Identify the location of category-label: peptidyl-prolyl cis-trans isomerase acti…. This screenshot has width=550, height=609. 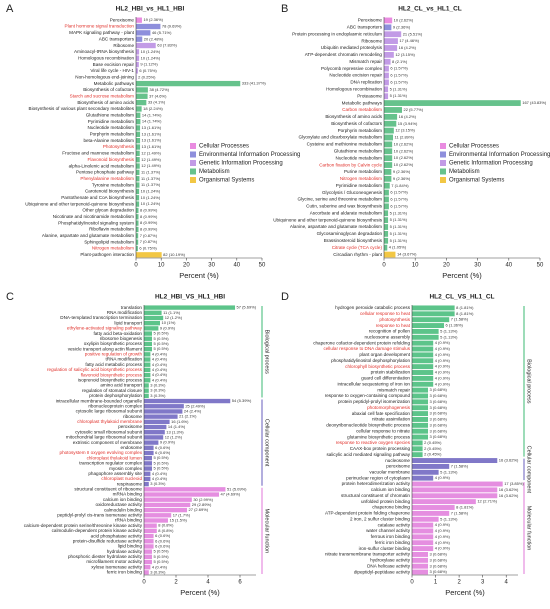
(99, 515).